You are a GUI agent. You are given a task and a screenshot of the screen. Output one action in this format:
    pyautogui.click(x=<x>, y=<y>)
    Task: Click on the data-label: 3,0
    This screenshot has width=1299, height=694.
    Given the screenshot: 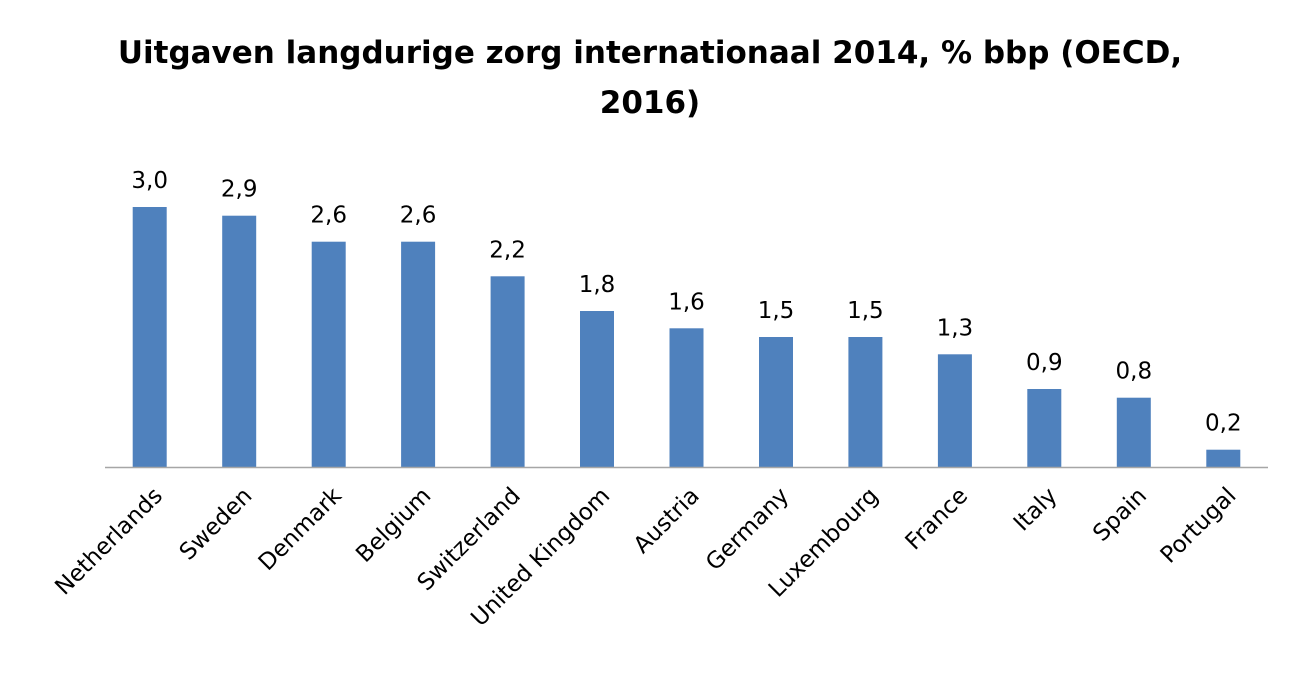 What is the action you would take?
    pyautogui.click(x=149, y=181)
    